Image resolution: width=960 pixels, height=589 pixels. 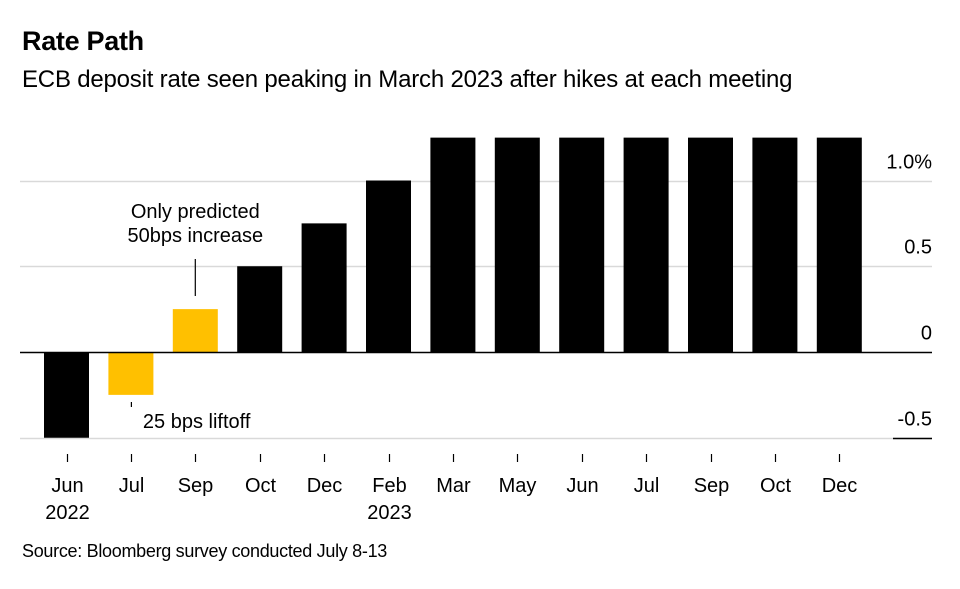 I want to click on x-tick-year-label: 2022, so click(x=67, y=513).